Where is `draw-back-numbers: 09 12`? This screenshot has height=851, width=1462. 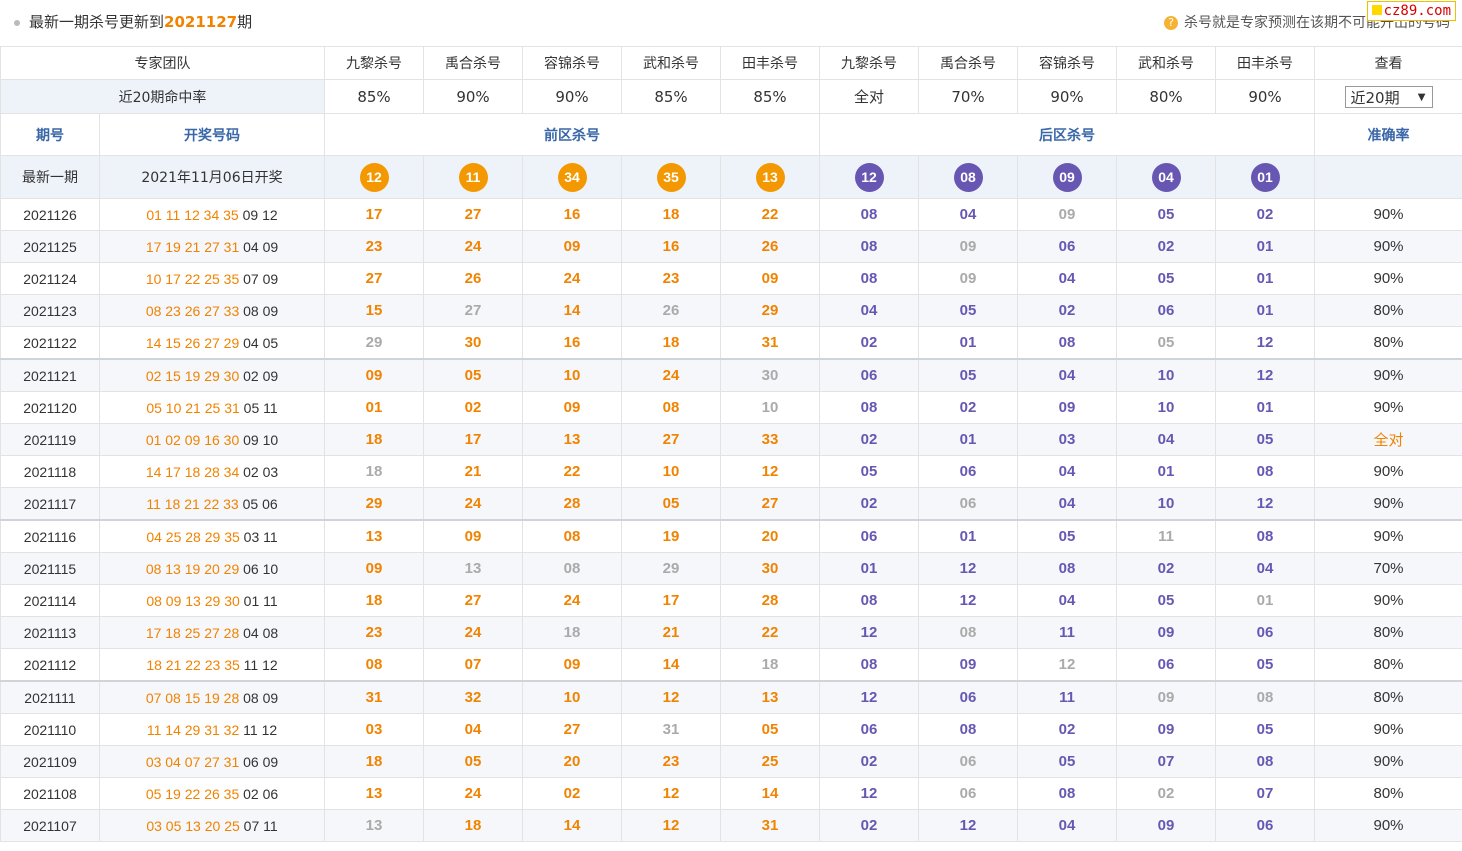 draw-back-numbers: 09 12 is located at coordinates (260, 214).